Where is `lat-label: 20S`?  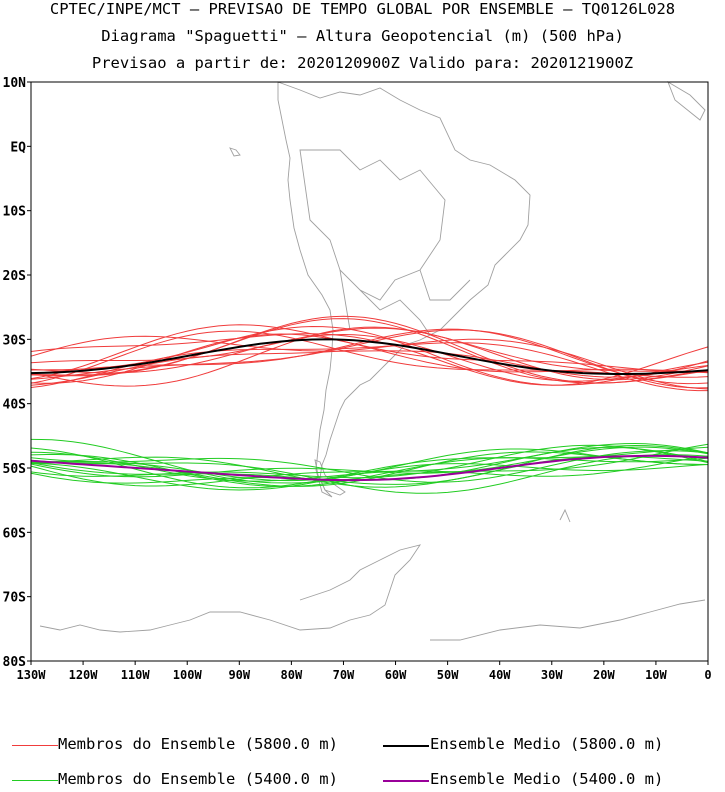 lat-label: 20S is located at coordinates (15, 276).